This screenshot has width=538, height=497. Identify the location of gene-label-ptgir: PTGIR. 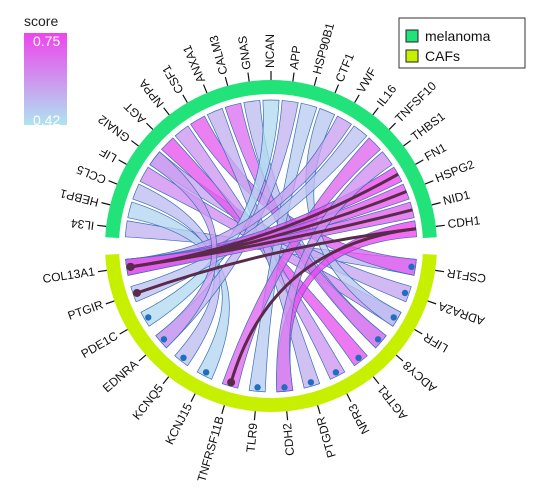
(86, 309).